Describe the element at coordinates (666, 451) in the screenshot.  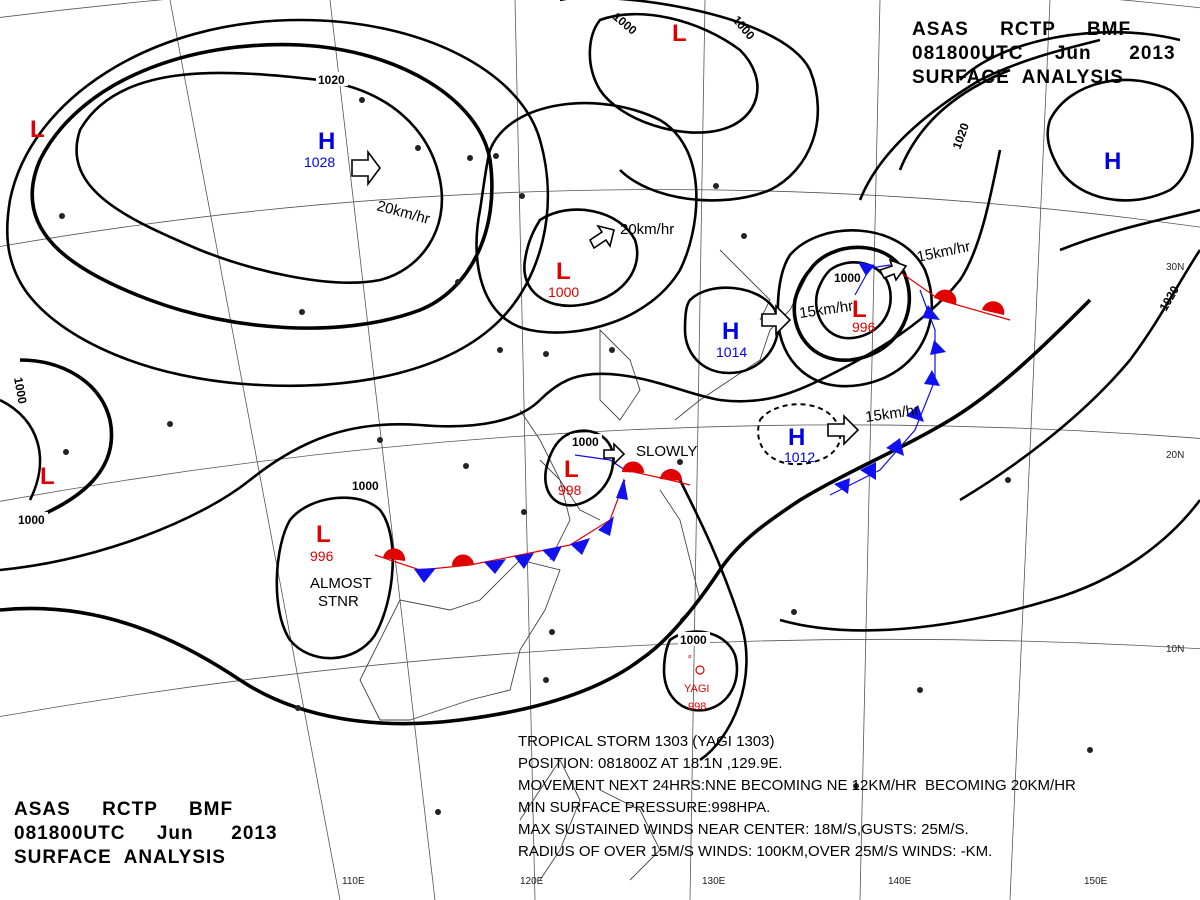
I see `movement-speed: SLOWLY` at that location.